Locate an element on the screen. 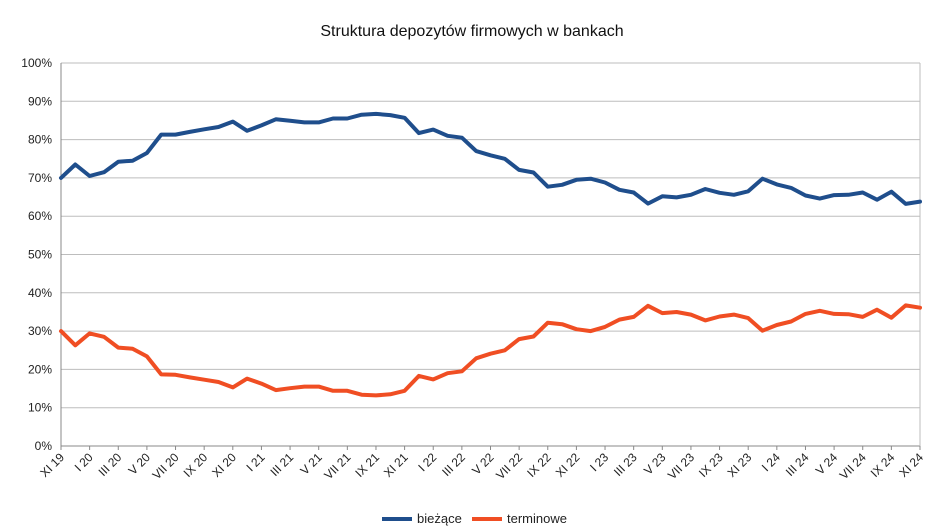 This screenshot has height=531, width=945. x-tick-label: V 23 is located at coordinates (655, 464).